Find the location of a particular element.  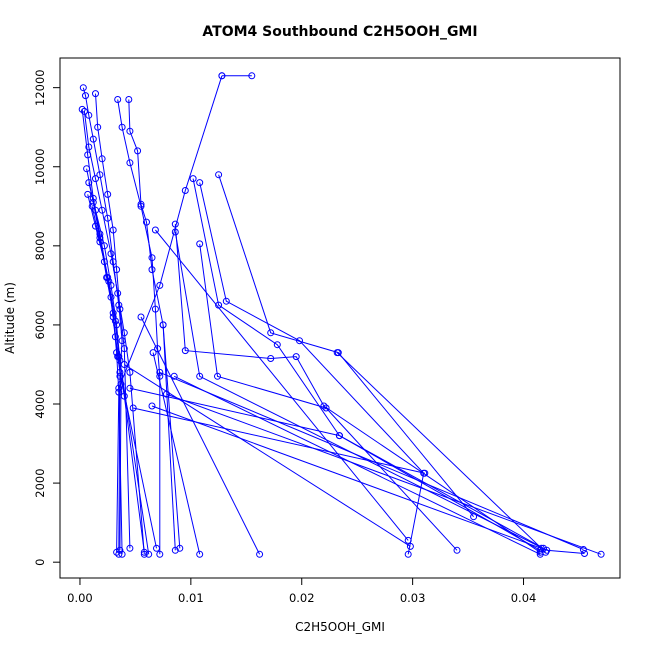

x-tick-label: 0.00 is located at coordinates (80, 598).